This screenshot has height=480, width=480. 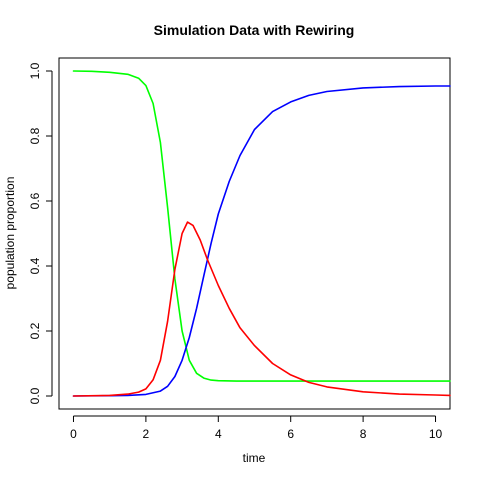 What do you see at coordinates (35, 330) in the screenshot?
I see `y-tick-label: 0.2` at bounding box center [35, 330].